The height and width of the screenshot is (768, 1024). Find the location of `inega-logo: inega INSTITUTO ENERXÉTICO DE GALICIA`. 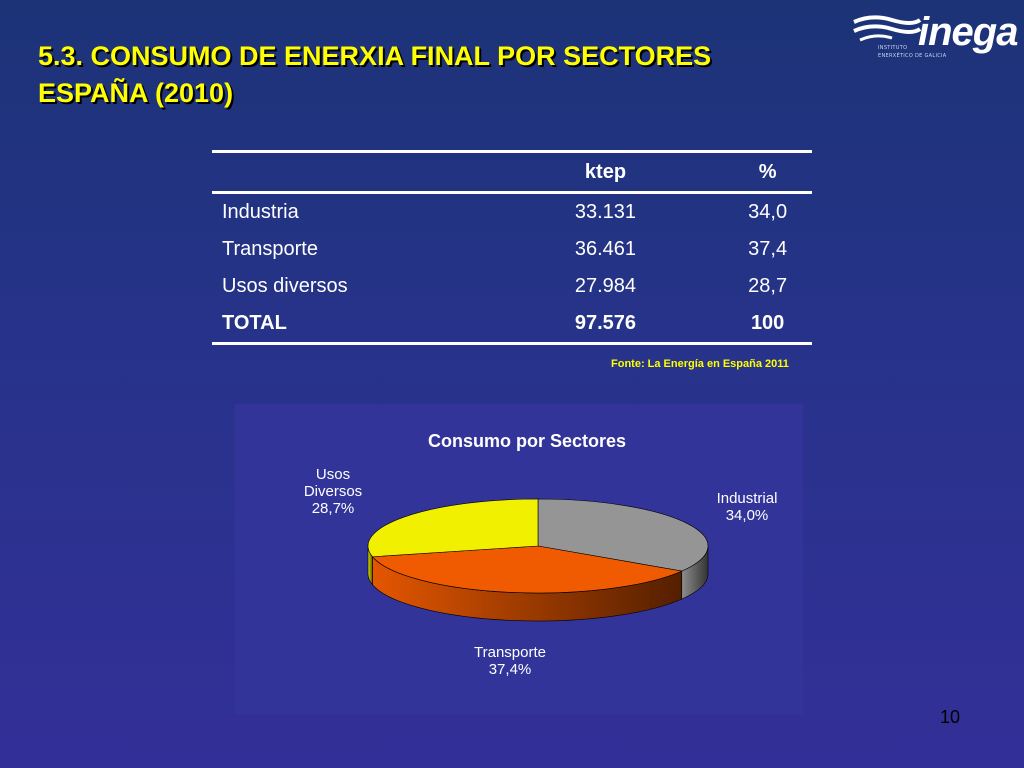

inega-logo: inega INSTITUTO ENERXÉTICO DE GALICIA is located at coordinates (935, 36).